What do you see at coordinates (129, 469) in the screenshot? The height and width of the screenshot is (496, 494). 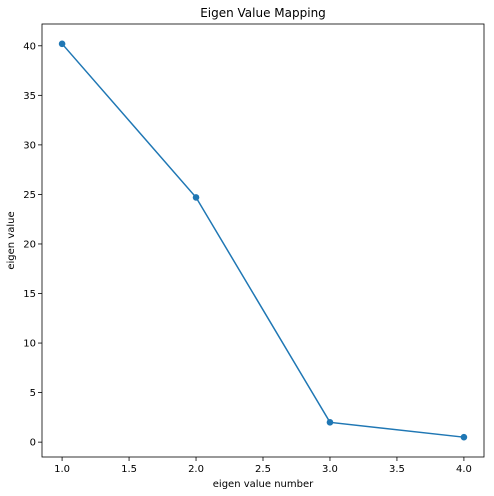 I see `x-tick-label: 1.5` at bounding box center [129, 469].